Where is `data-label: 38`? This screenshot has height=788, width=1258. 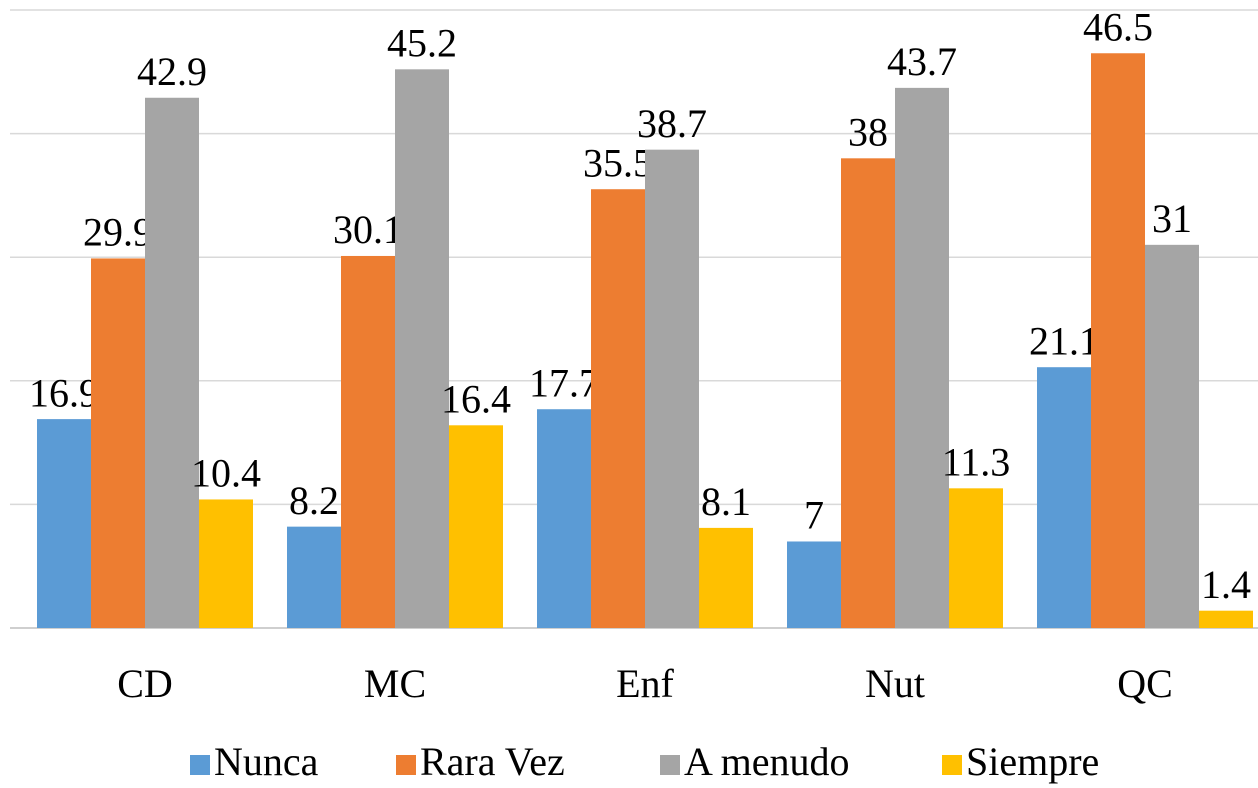 data-label: 38 is located at coordinates (868, 131).